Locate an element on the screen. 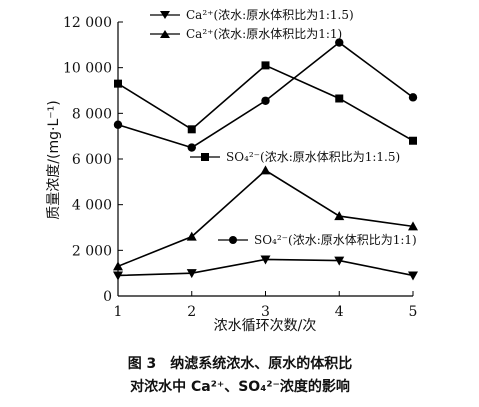 The height and width of the screenshot is (407, 479). x-axis-label: 浓水循环次数/次 is located at coordinates (265, 326).